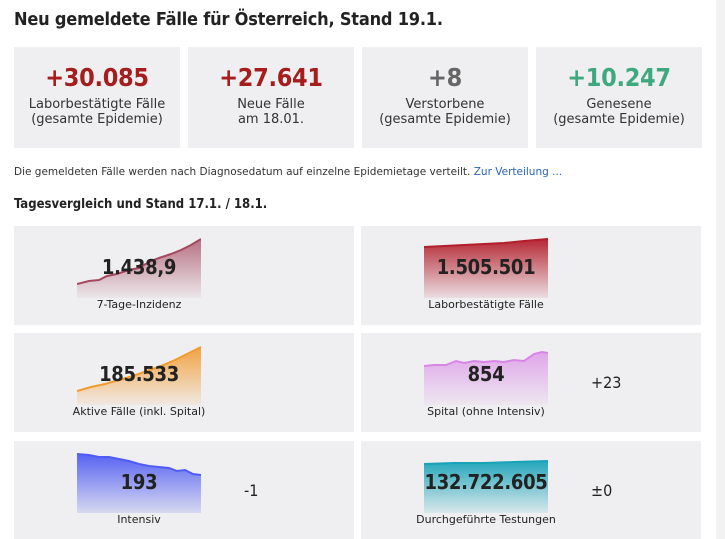 The height and width of the screenshot is (539, 725). I want to click on summary-value: +30.085, so click(97, 77).